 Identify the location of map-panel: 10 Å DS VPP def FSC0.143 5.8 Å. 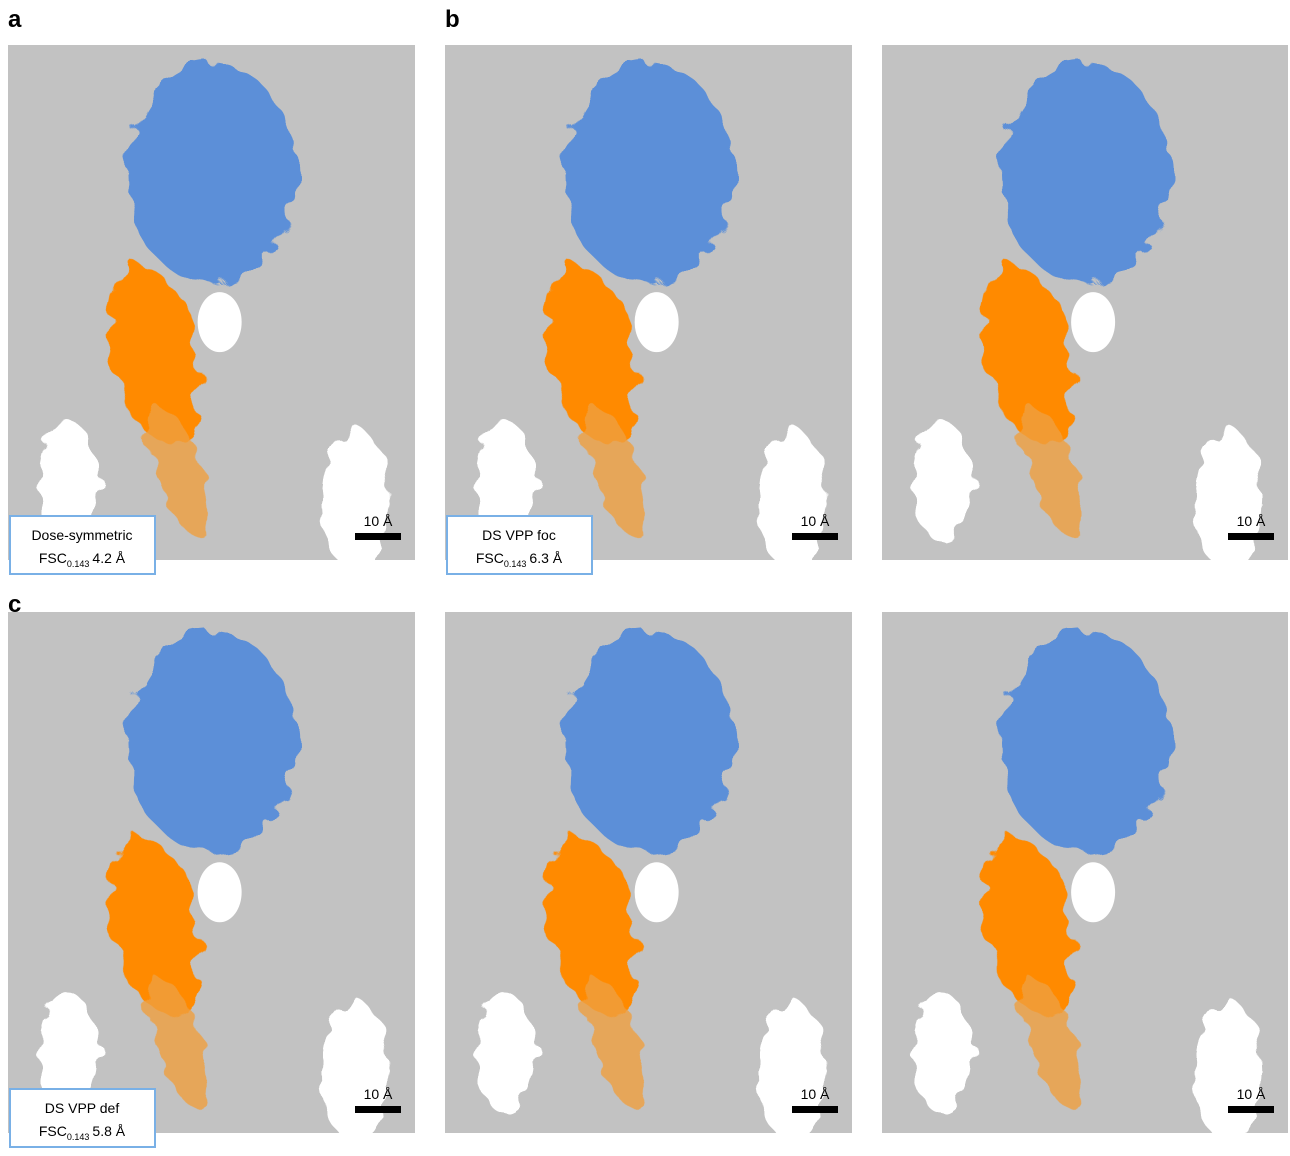
(211, 881).